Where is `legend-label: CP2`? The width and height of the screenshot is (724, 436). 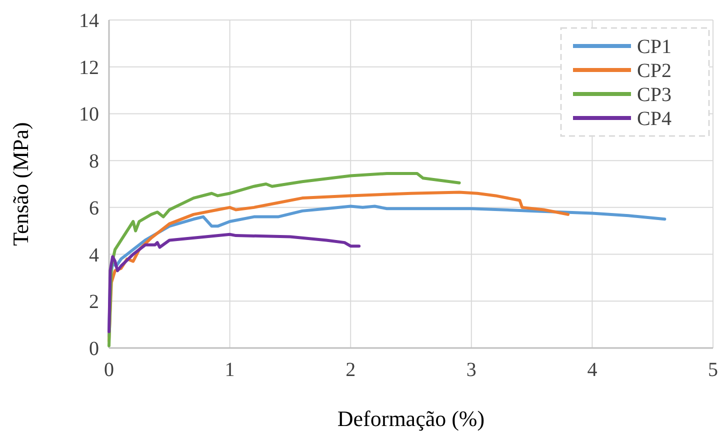 legend-label: CP2 is located at coordinates (654, 71).